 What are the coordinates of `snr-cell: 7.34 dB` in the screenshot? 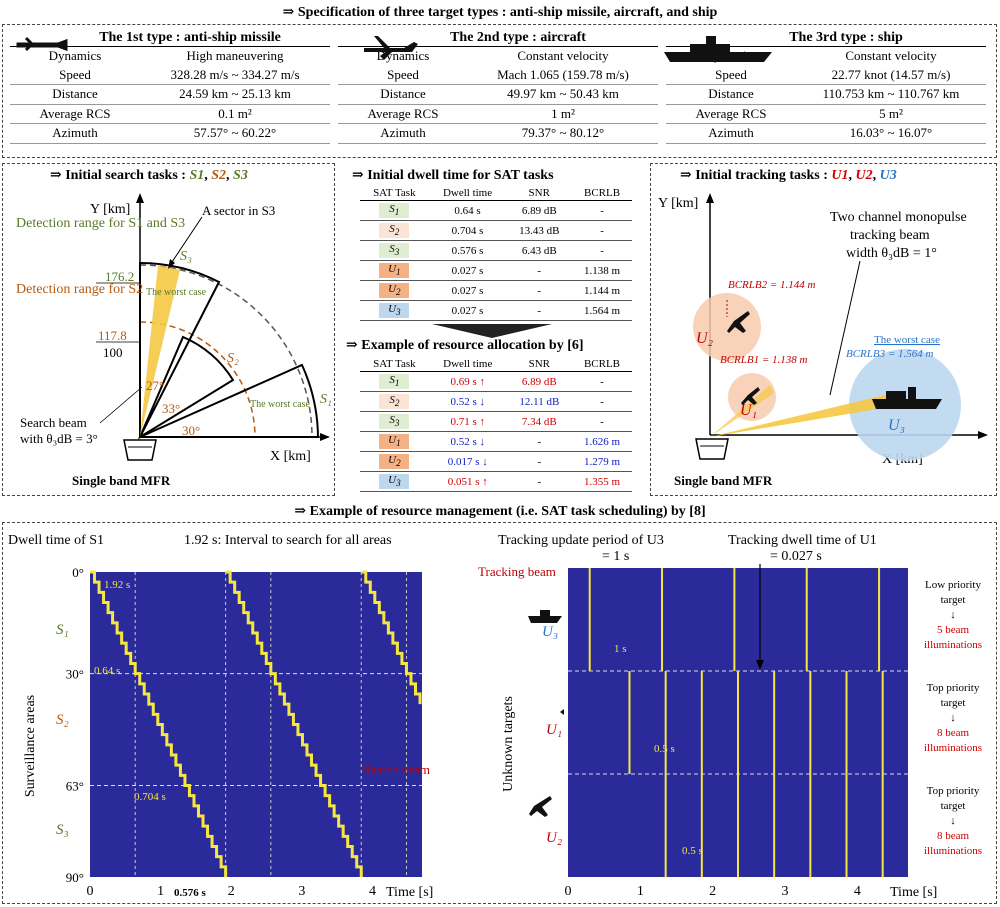 It's located at (539, 421).